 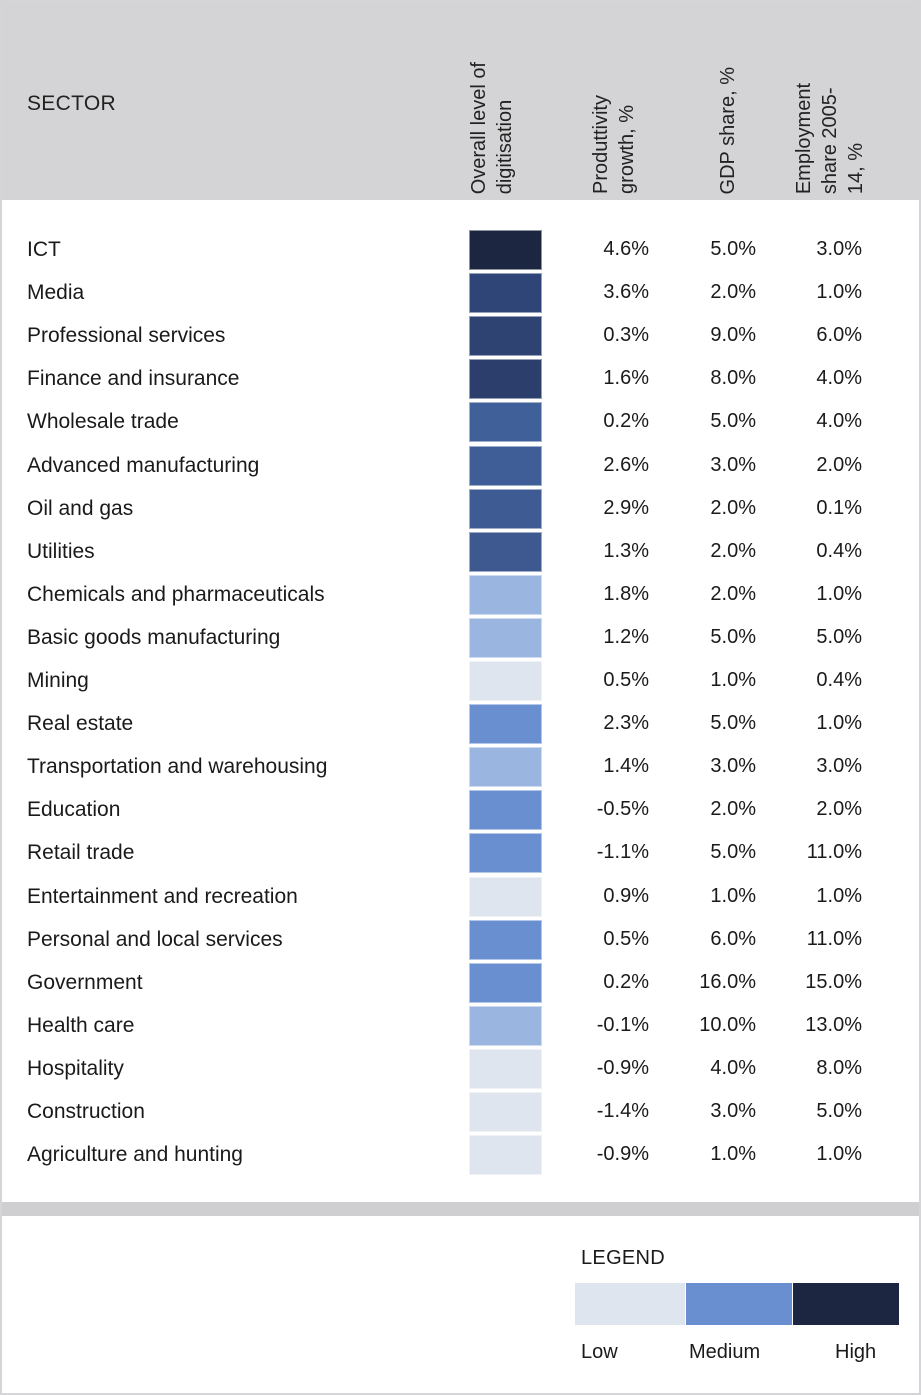 What do you see at coordinates (56, 293) in the screenshot?
I see `sector-label: Media` at bounding box center [56, 293].